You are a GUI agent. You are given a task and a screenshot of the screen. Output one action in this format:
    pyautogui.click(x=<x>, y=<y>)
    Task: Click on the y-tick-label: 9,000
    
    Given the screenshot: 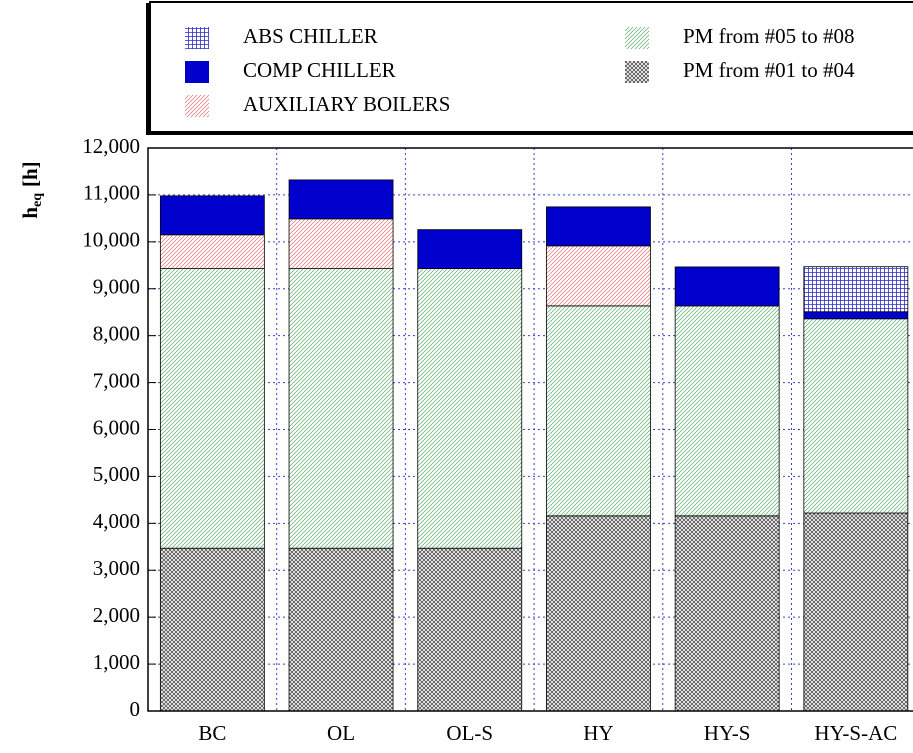 What is the action you would take?
    pyautogui.click(x=116, y=287)
    